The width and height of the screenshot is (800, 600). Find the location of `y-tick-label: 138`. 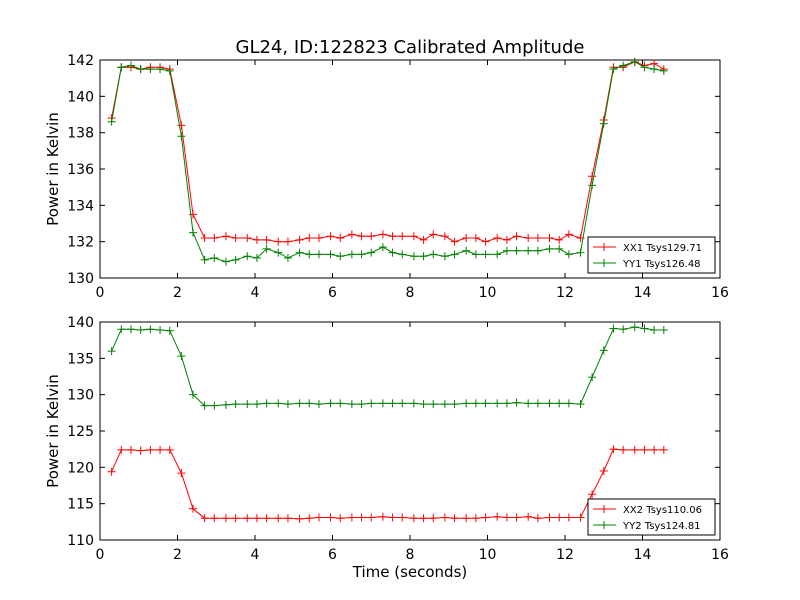

y-tick-label: 138 is located at coordinates (80, 134).